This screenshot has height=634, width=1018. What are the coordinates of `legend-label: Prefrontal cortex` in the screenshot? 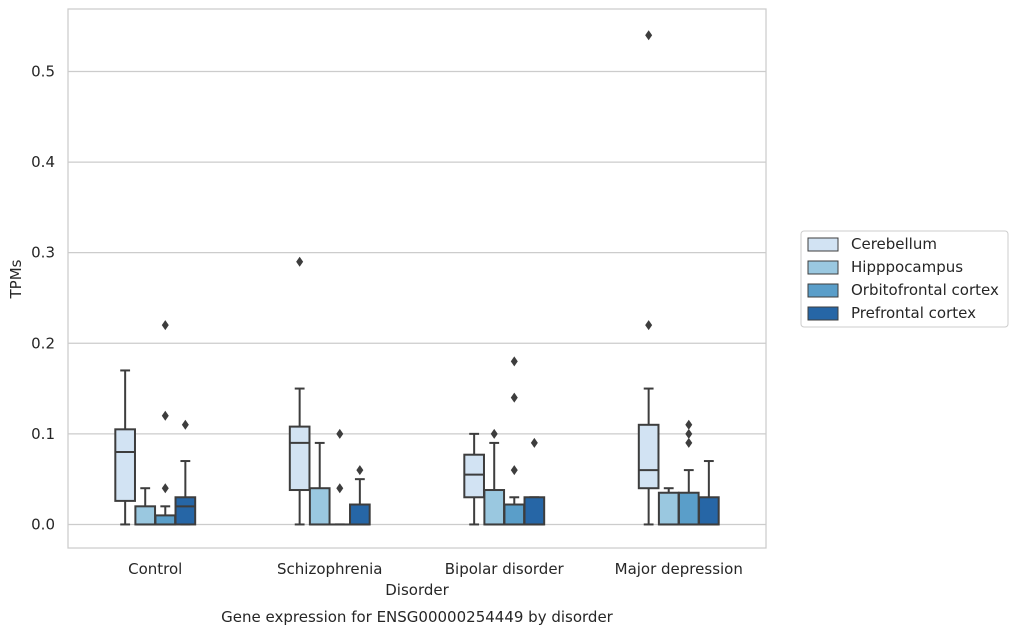 It's located at (913, 313).